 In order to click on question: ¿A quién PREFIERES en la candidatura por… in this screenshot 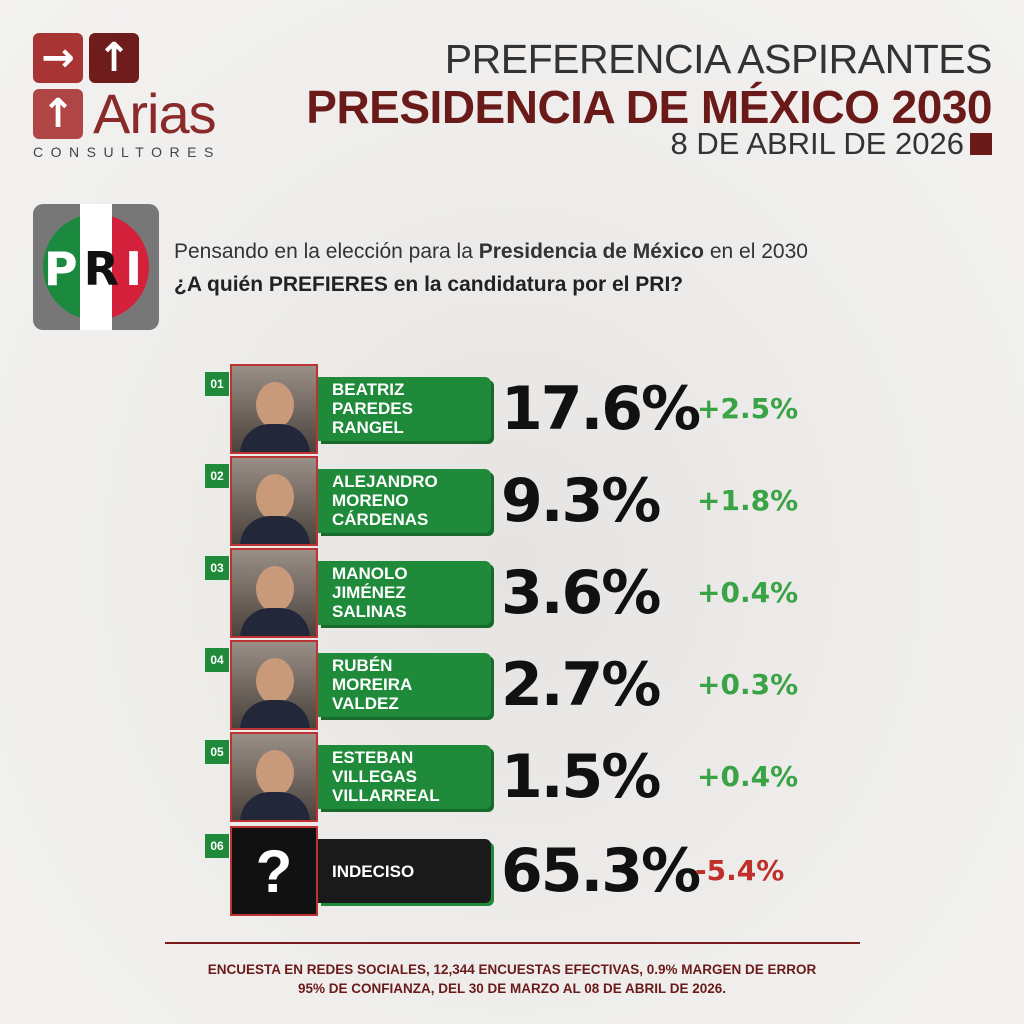, I will do `click(429, 284)`.